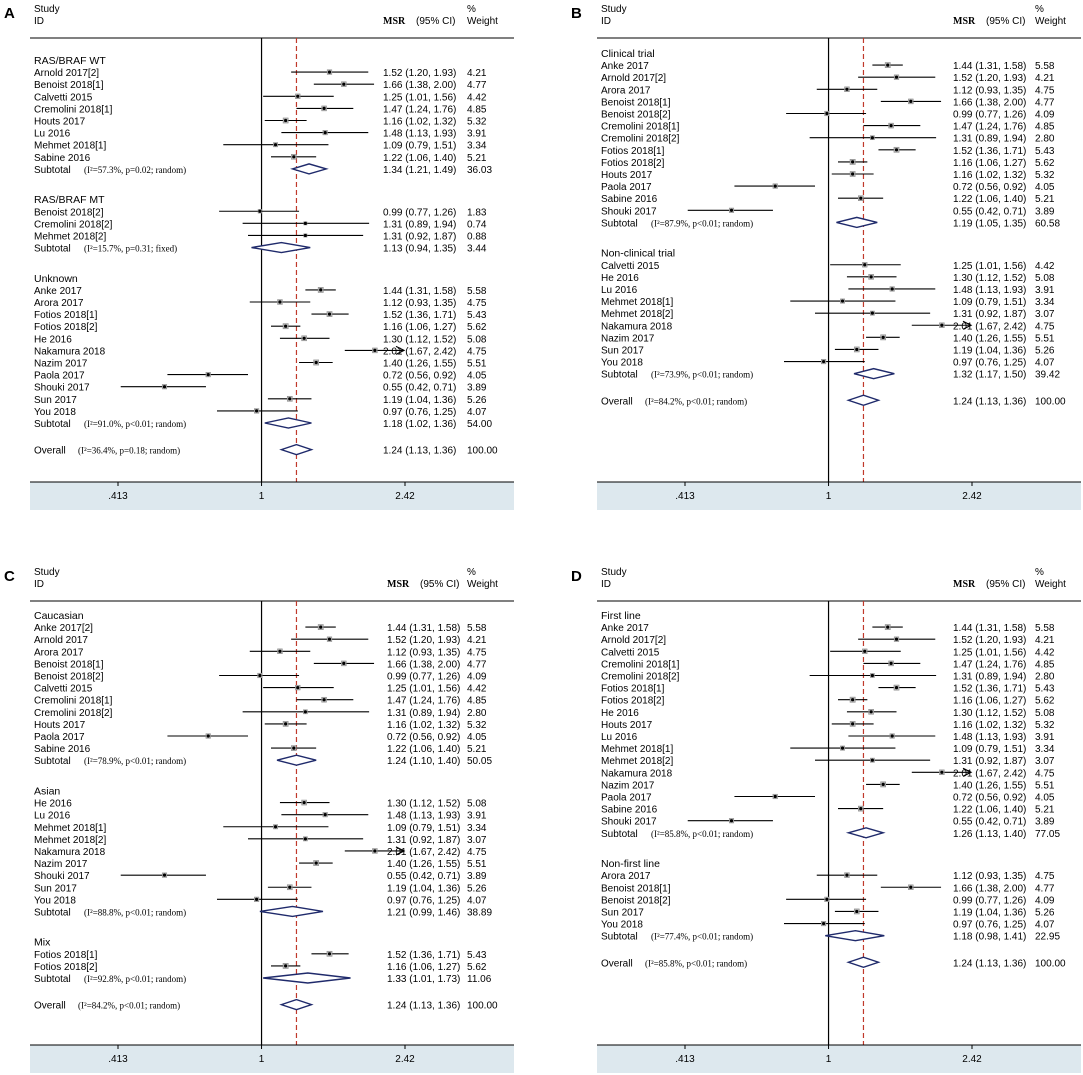  What do you see at coordinates (477, 864) in the screenshot?
I see `study-weight: 5.51` at bounding box center [477, 864].